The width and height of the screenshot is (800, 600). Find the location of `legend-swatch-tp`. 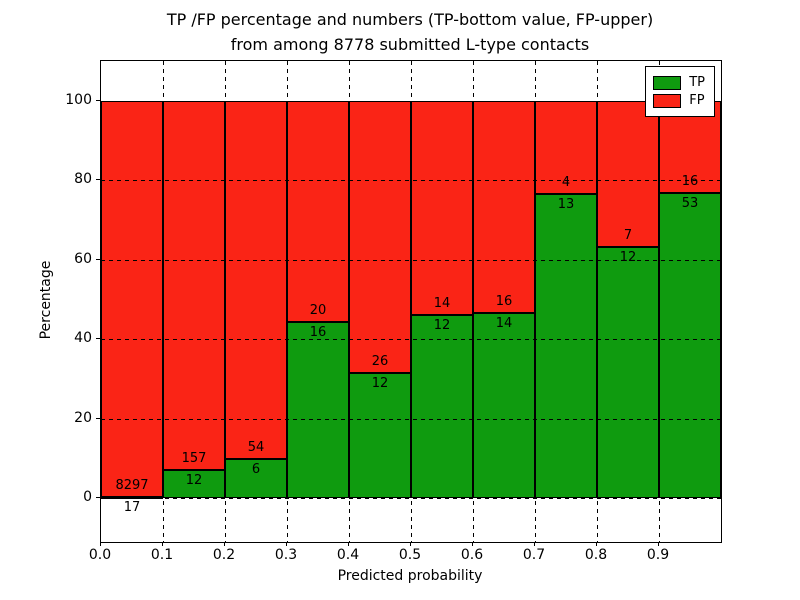

legend-swatch-tp is located at coordinates (667, 82).